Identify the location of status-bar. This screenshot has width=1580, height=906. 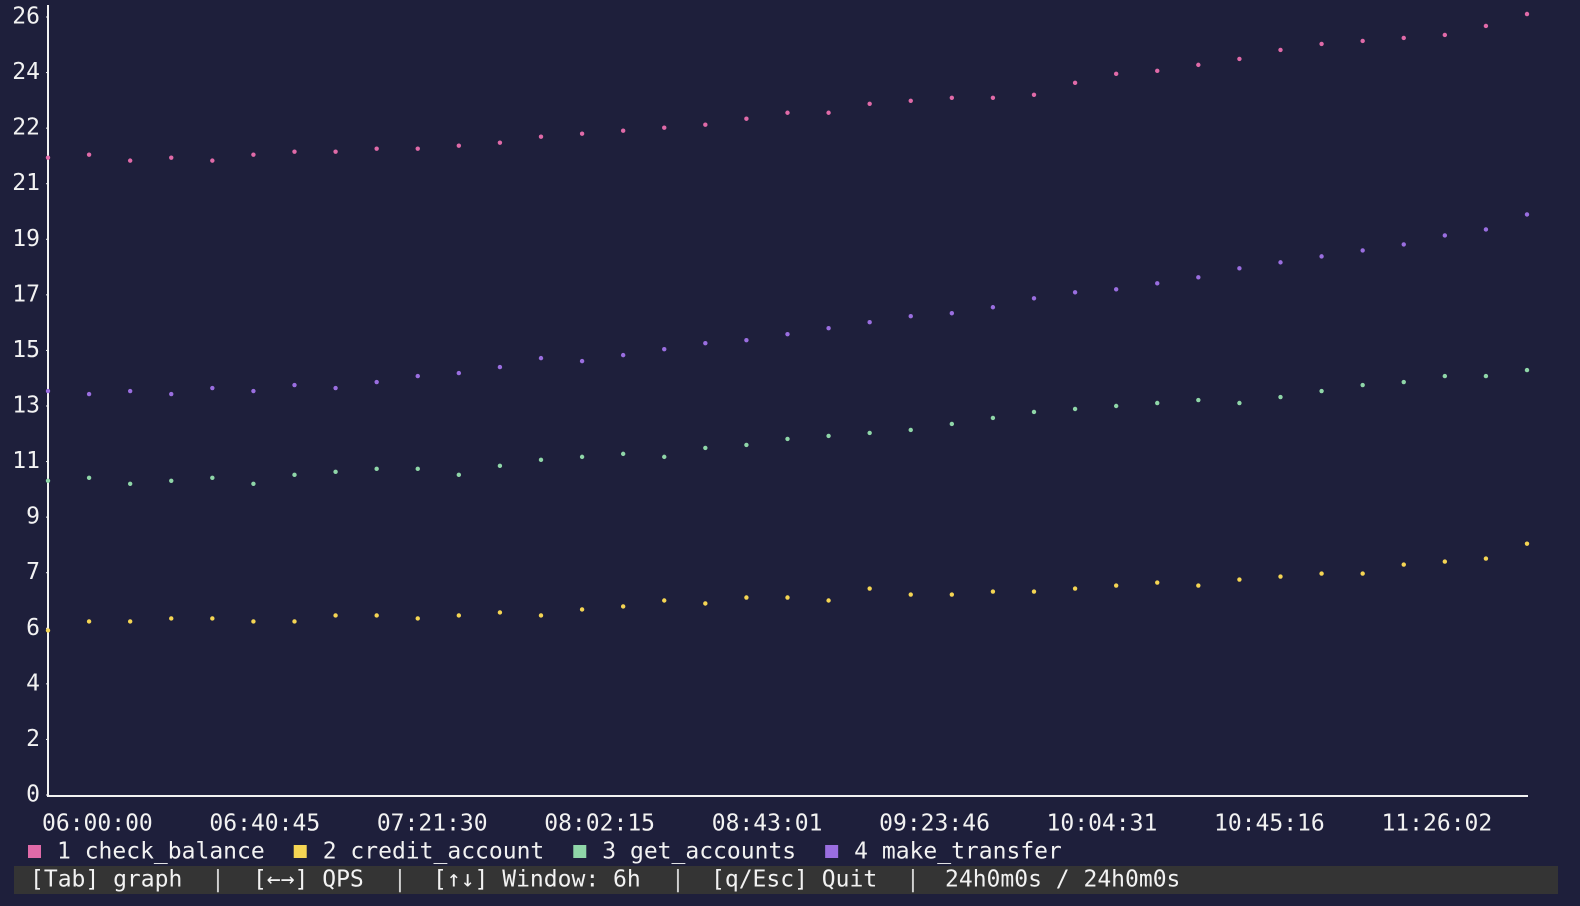
(786, 880).